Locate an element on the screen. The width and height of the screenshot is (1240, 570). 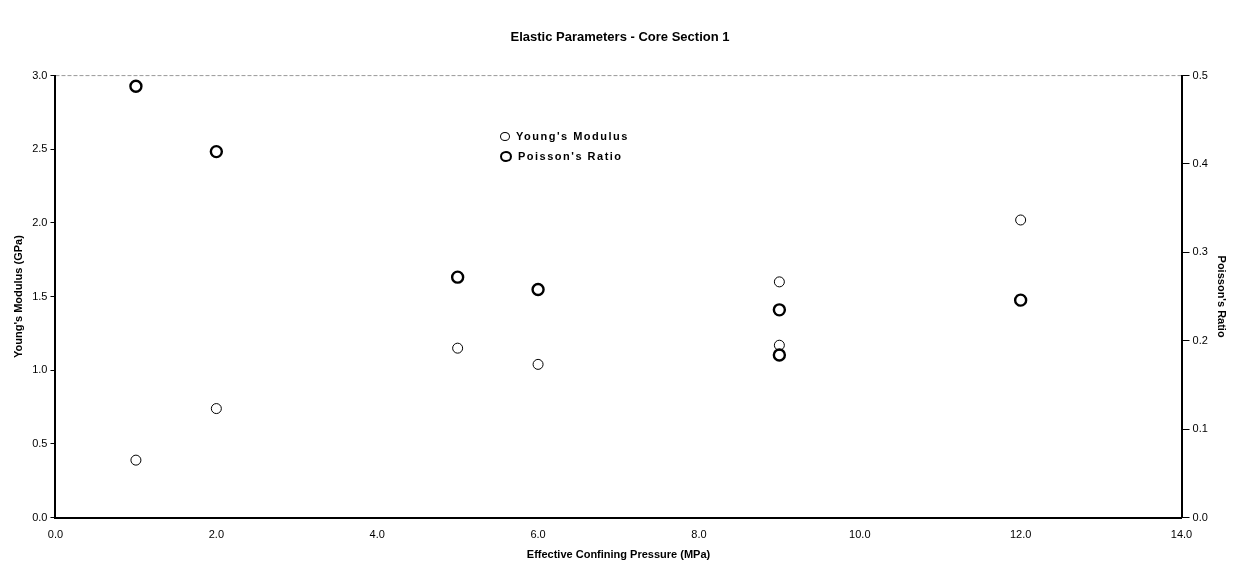
y-tick-label: 2.5 is located at coordinates (40, 148).